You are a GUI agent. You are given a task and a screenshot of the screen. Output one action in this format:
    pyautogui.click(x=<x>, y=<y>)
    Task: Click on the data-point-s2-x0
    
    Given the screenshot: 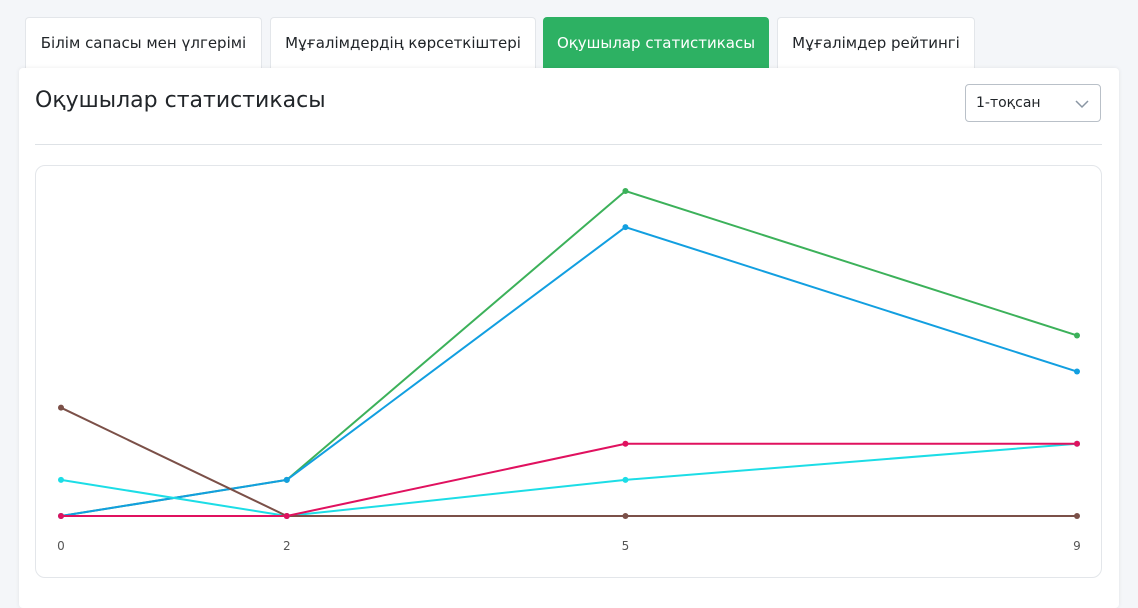 What is the action you would take?
    pyautogui.click(x=61, y=479)
    